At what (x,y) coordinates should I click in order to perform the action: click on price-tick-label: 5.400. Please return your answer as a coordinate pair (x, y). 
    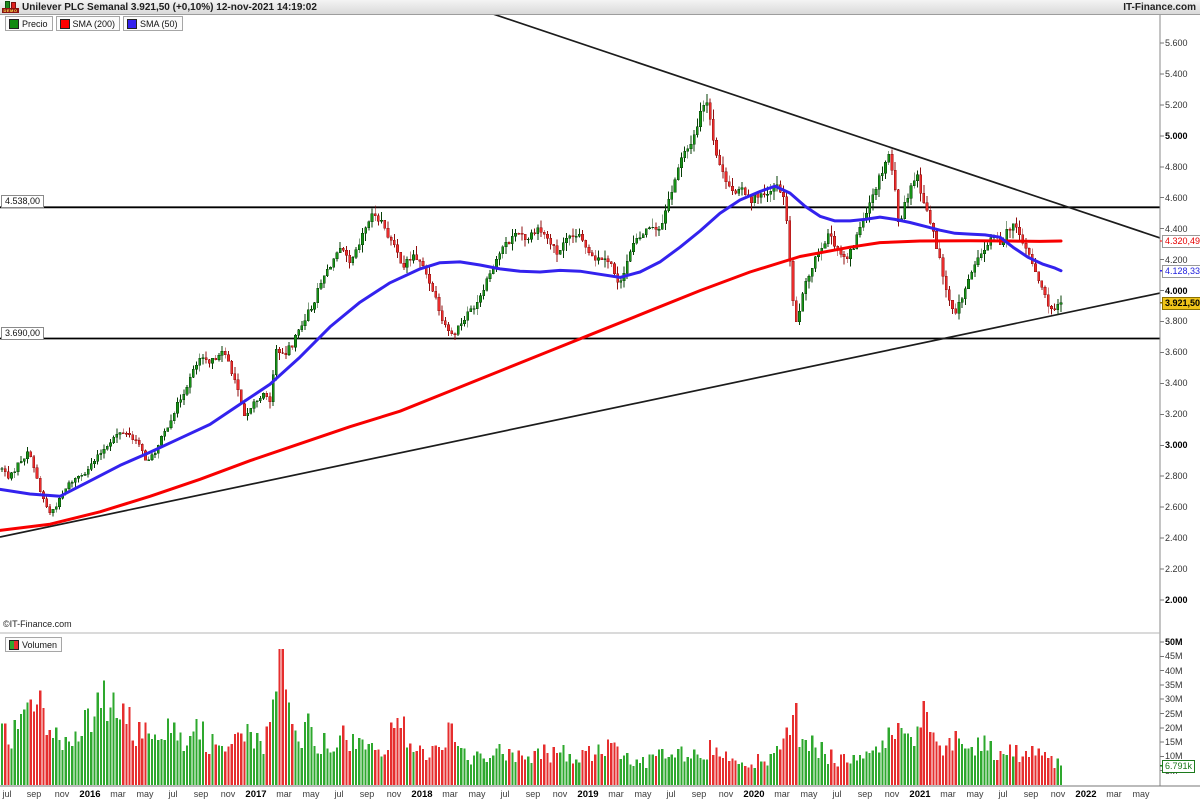
    Looking at the image, I should click on (1176, 73).